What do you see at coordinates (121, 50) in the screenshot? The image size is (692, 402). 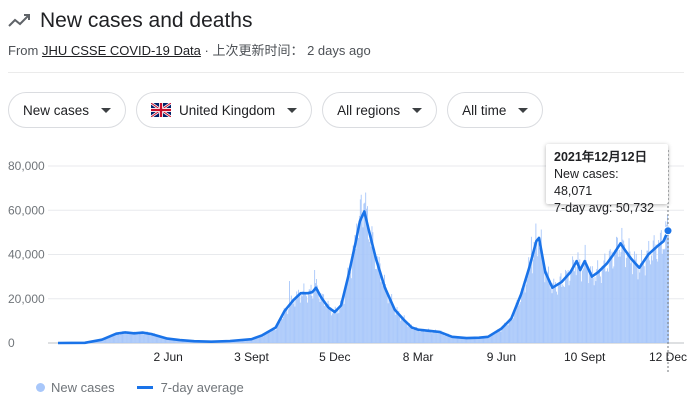 I see `source-link: JHU CSSE COVID-19 Data` at bounding box center [121, 50].